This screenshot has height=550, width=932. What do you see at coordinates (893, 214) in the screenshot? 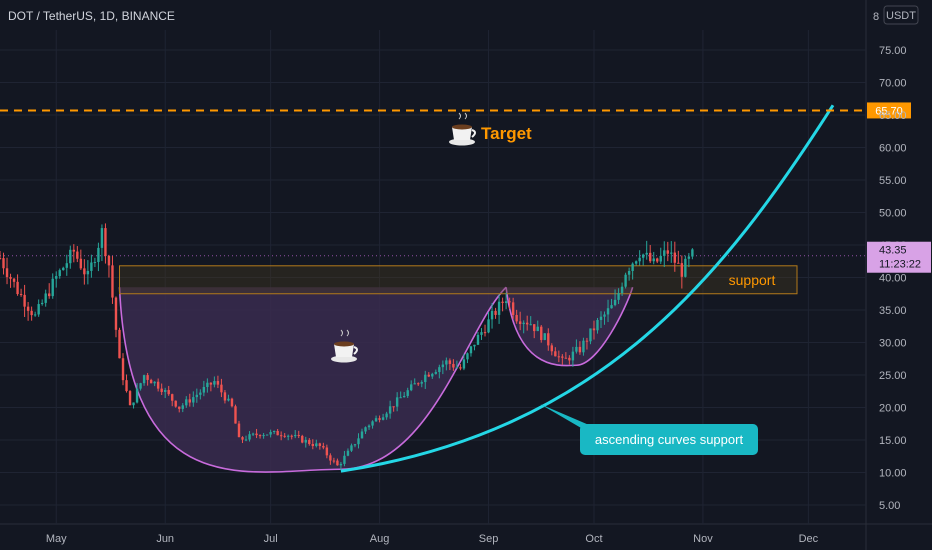
I see `y-tick-label: 50.00` at bounding box center [893, 214].